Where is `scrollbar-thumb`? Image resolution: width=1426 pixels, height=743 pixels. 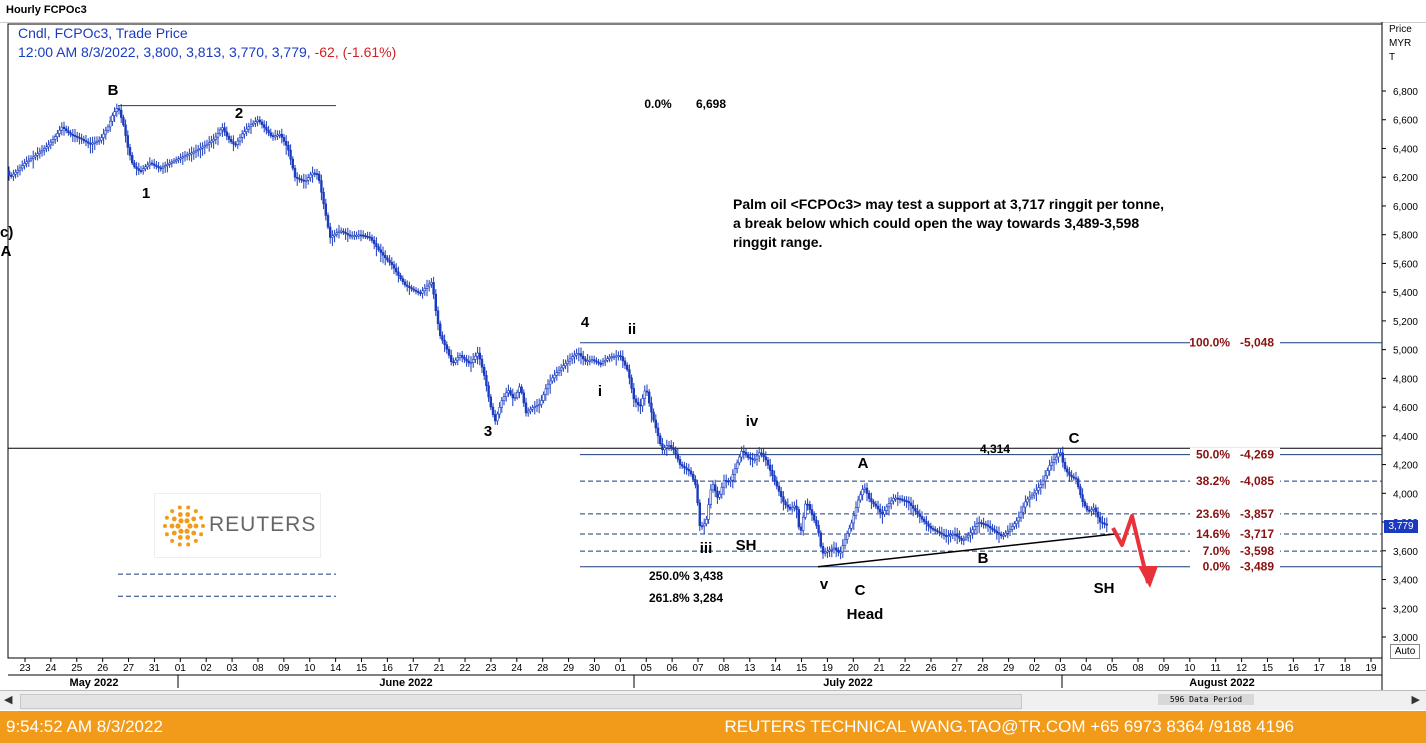
scrollbar-thumb is located at coordinates (521, 701).